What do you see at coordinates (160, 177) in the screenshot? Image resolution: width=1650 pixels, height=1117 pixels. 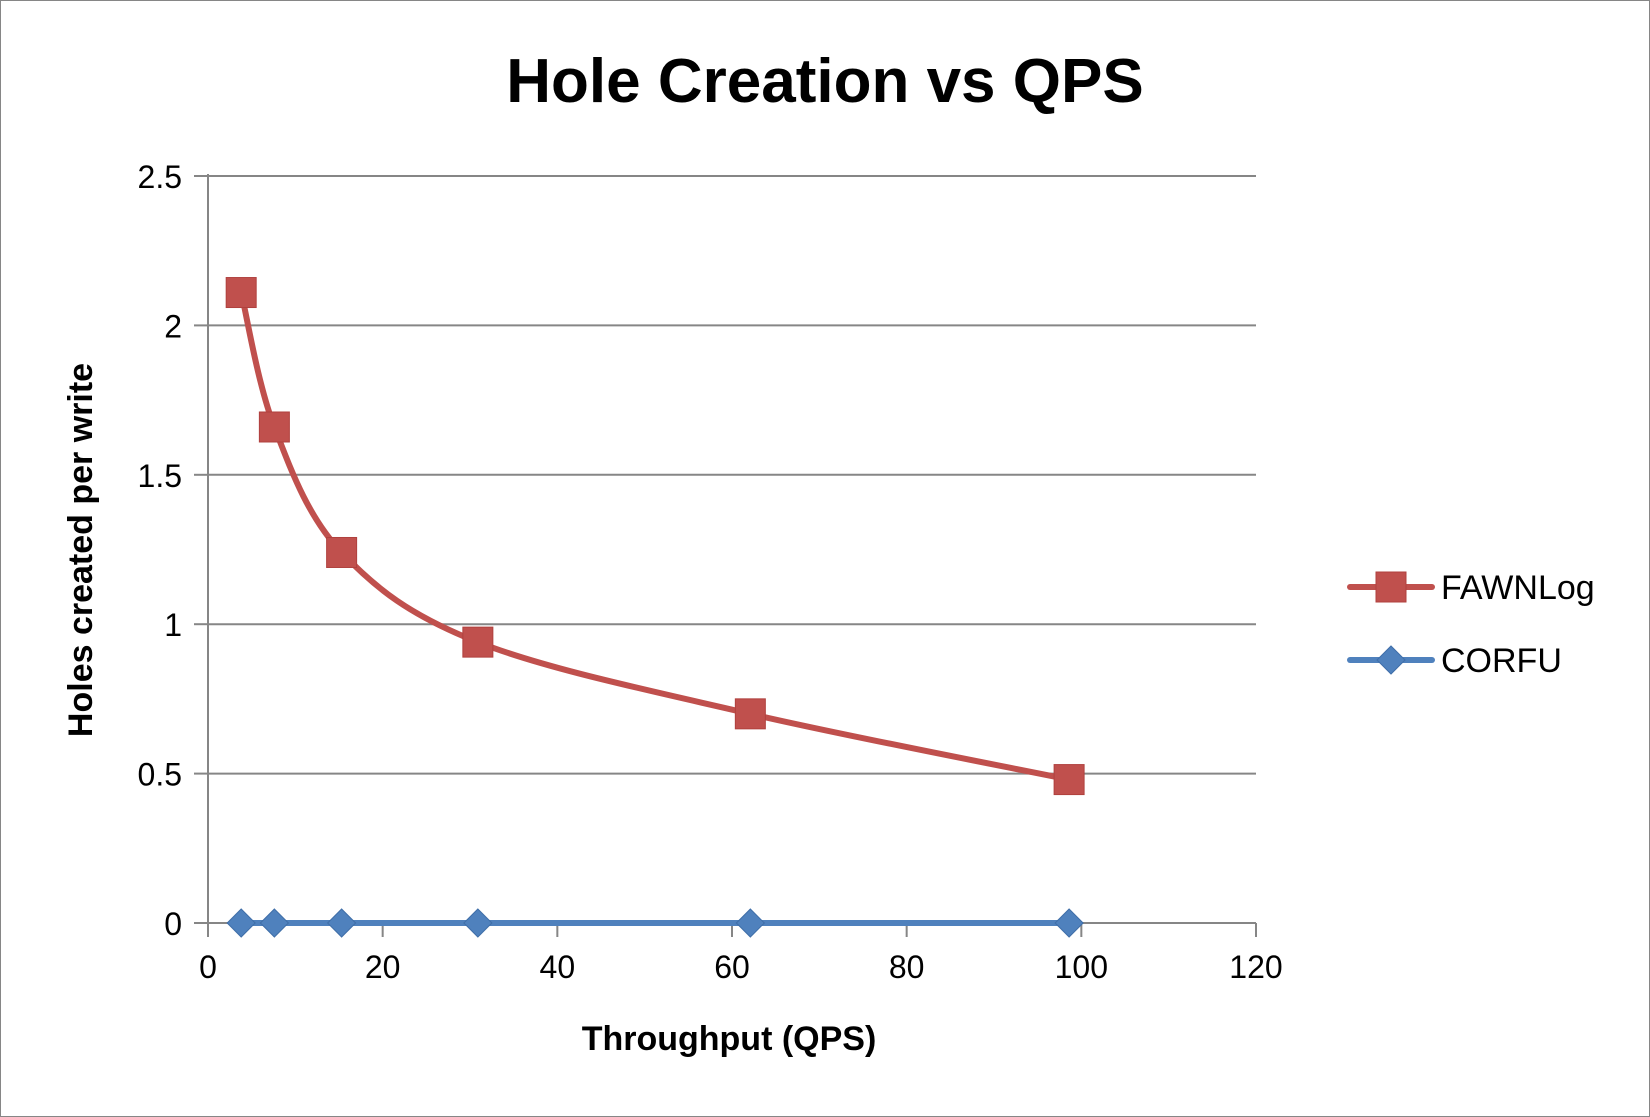 I see `y-tick-label: 2.5` at bounding box center [160, 177].